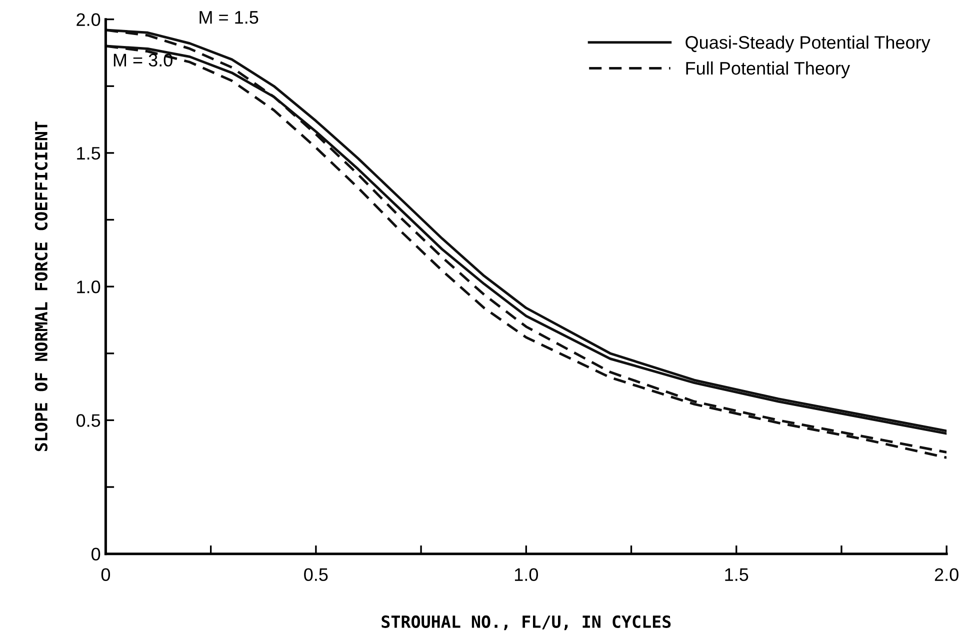 The height and width of the screenshot is (644, 961). What do you see at coordinates (88, 420) in the screenshot?
I see `y-tick-label: 0.5` at bounding box center [88, 420].